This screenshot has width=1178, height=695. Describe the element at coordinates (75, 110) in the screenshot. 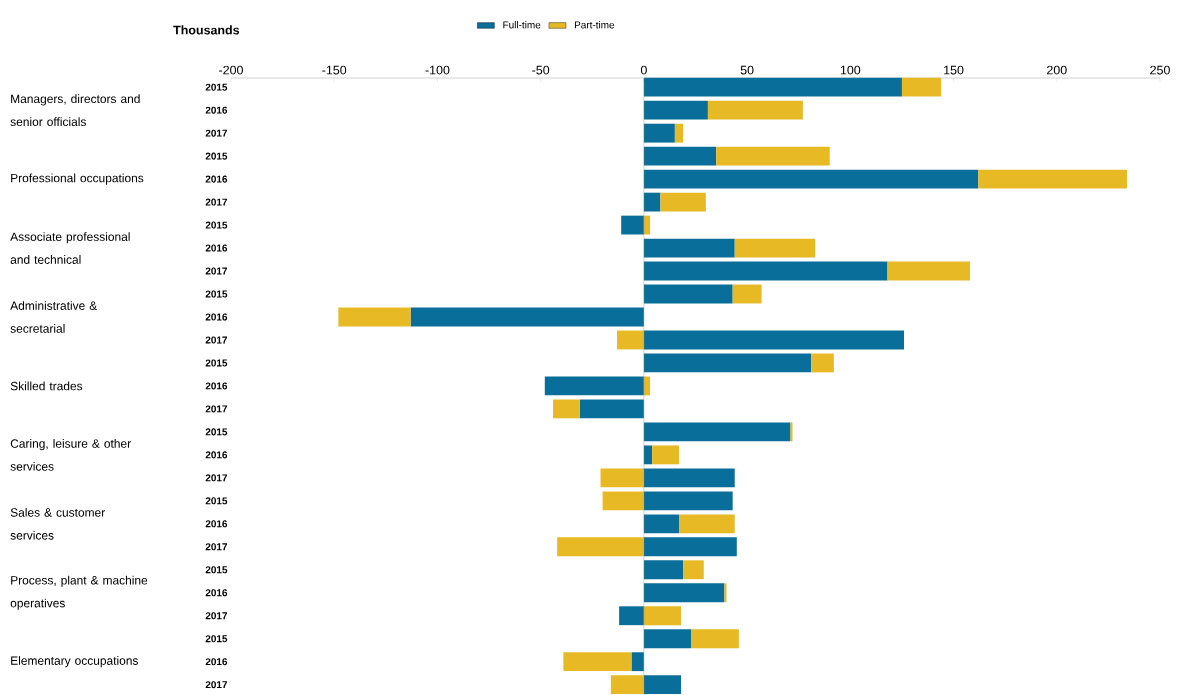

I see `text: Managers, directors and senior officials` at that location.